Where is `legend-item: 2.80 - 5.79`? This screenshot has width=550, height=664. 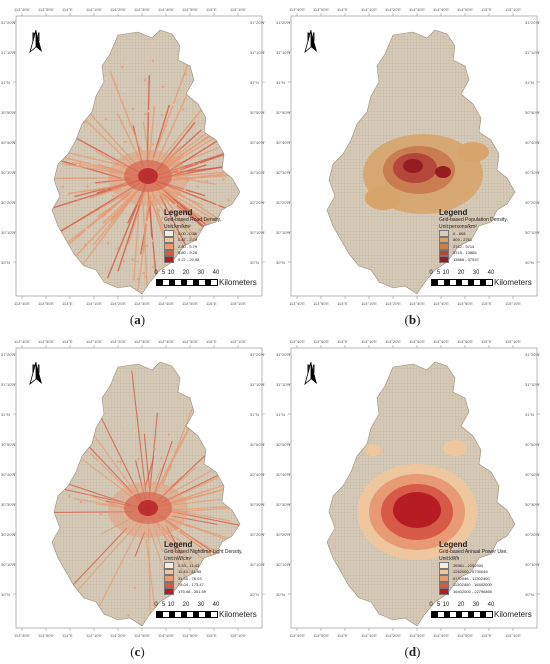
legend-item: 2.80 - 5.79 is located at coordinates (219, 246).